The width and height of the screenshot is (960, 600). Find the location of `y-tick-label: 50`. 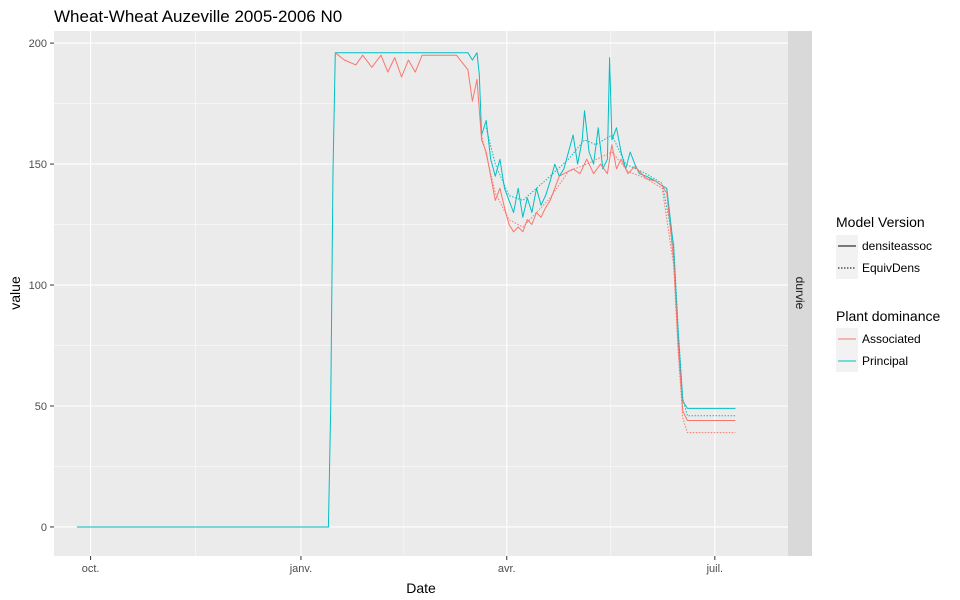

y-tick-label: 50 is located at coordinates (41, 407).